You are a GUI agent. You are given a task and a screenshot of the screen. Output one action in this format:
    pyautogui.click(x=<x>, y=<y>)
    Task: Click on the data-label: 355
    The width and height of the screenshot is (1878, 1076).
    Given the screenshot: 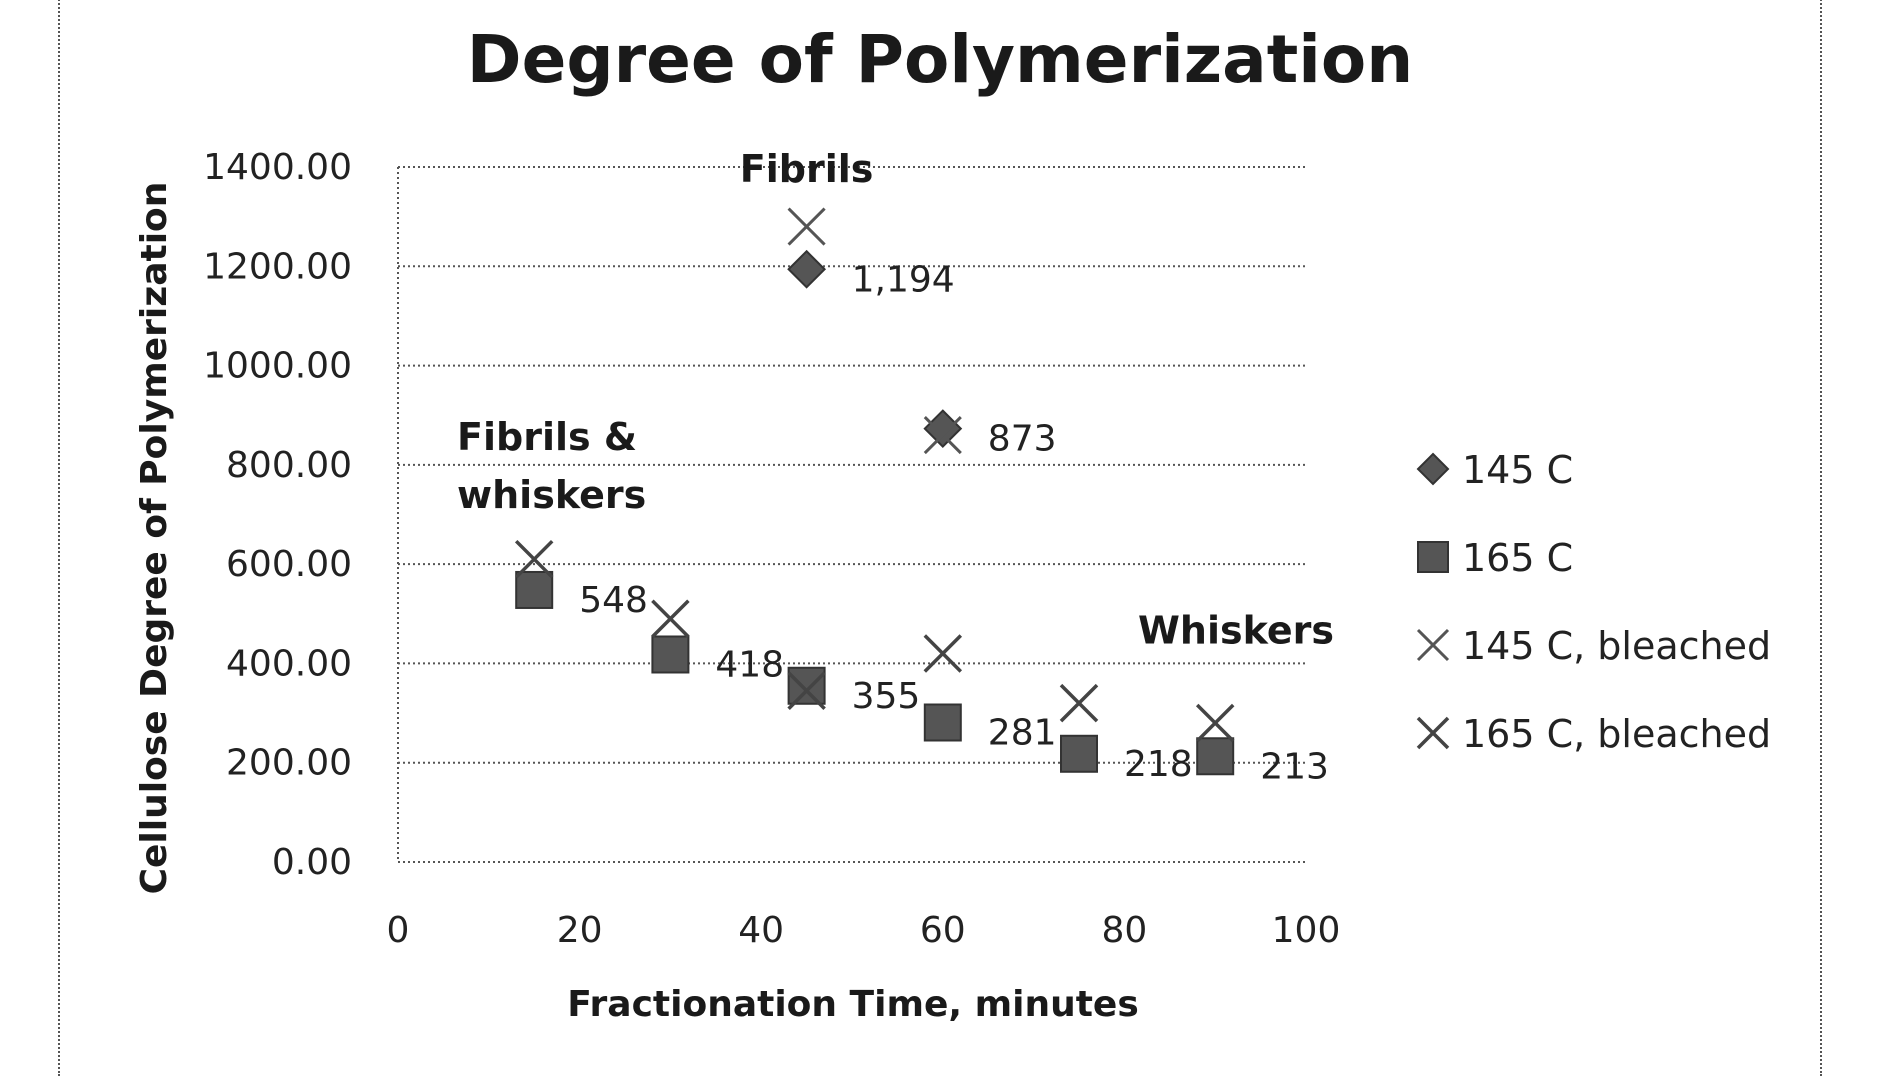 What is the action you would take?
    pyautogui.click(x=886, y=696)
    